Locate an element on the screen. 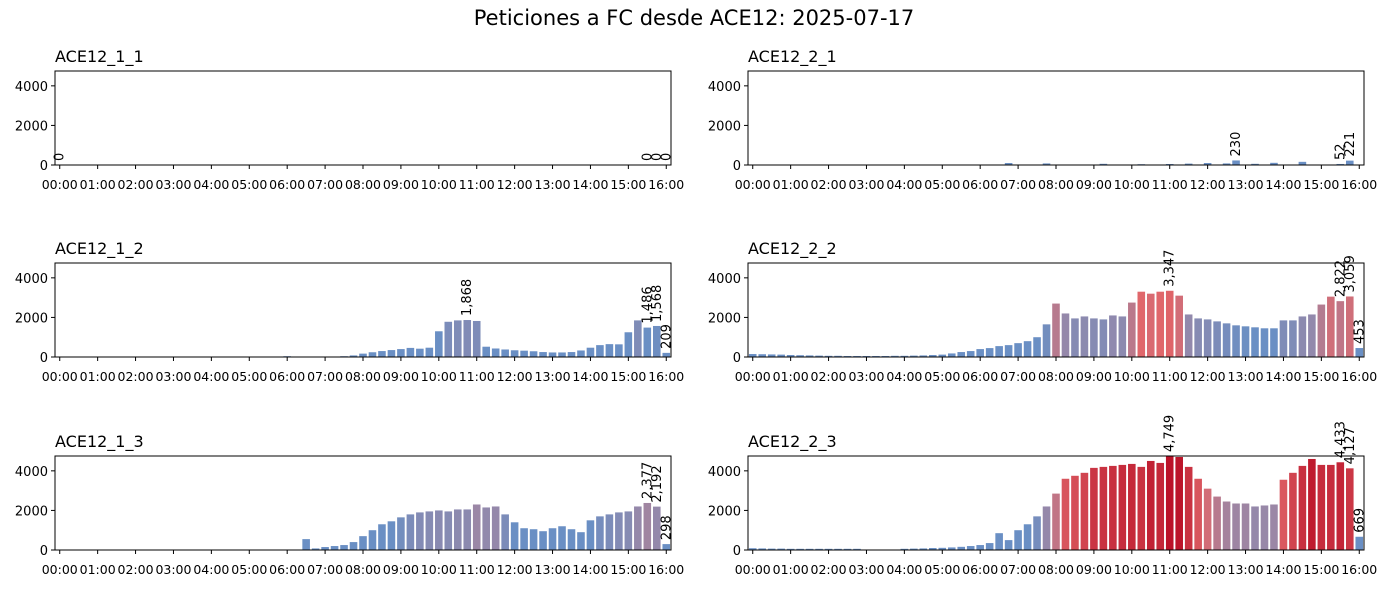  x-tick-label: 08:00 is located at coordinates (363, 184).